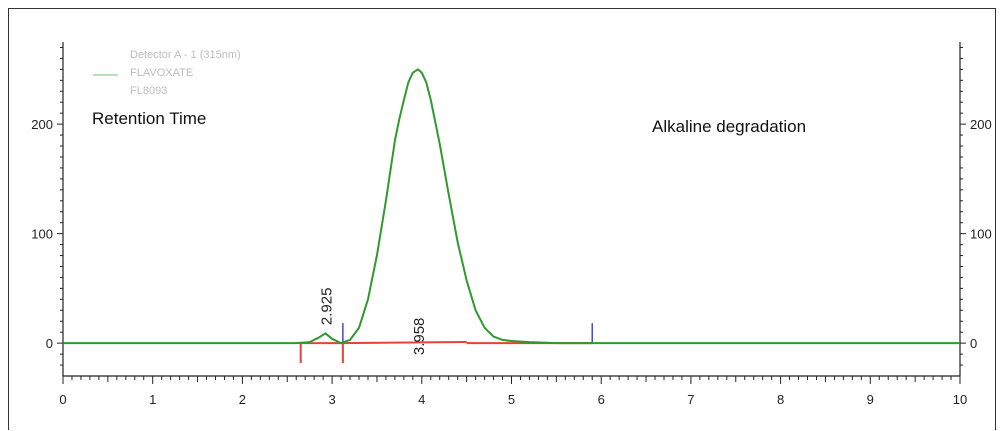  Describe the element at coordinates (326, 307) in the screenshot. I see `peak-label: 2.925` at that location.